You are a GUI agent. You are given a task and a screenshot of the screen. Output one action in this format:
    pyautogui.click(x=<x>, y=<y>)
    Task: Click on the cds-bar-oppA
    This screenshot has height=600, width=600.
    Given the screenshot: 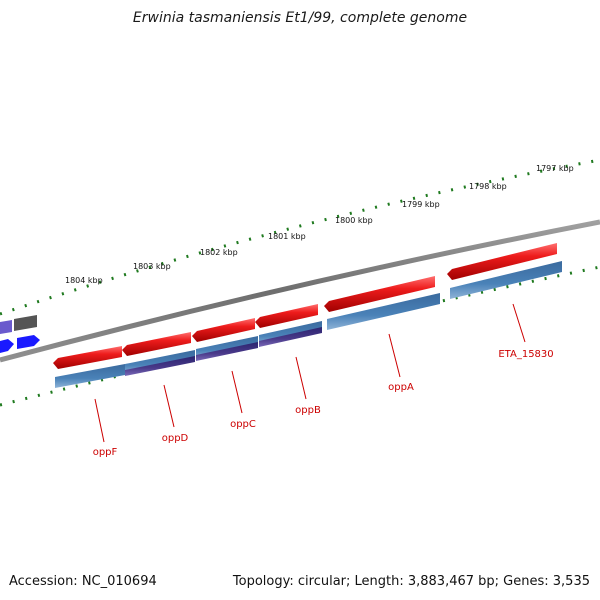 What is the action you would take?
    pyautogui.click(x=383, y=311)
    